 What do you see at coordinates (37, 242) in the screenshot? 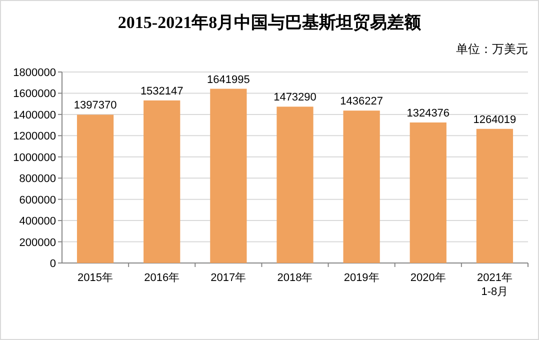
I see `y-tick-label: 200000` at bounding box center [37, 242].